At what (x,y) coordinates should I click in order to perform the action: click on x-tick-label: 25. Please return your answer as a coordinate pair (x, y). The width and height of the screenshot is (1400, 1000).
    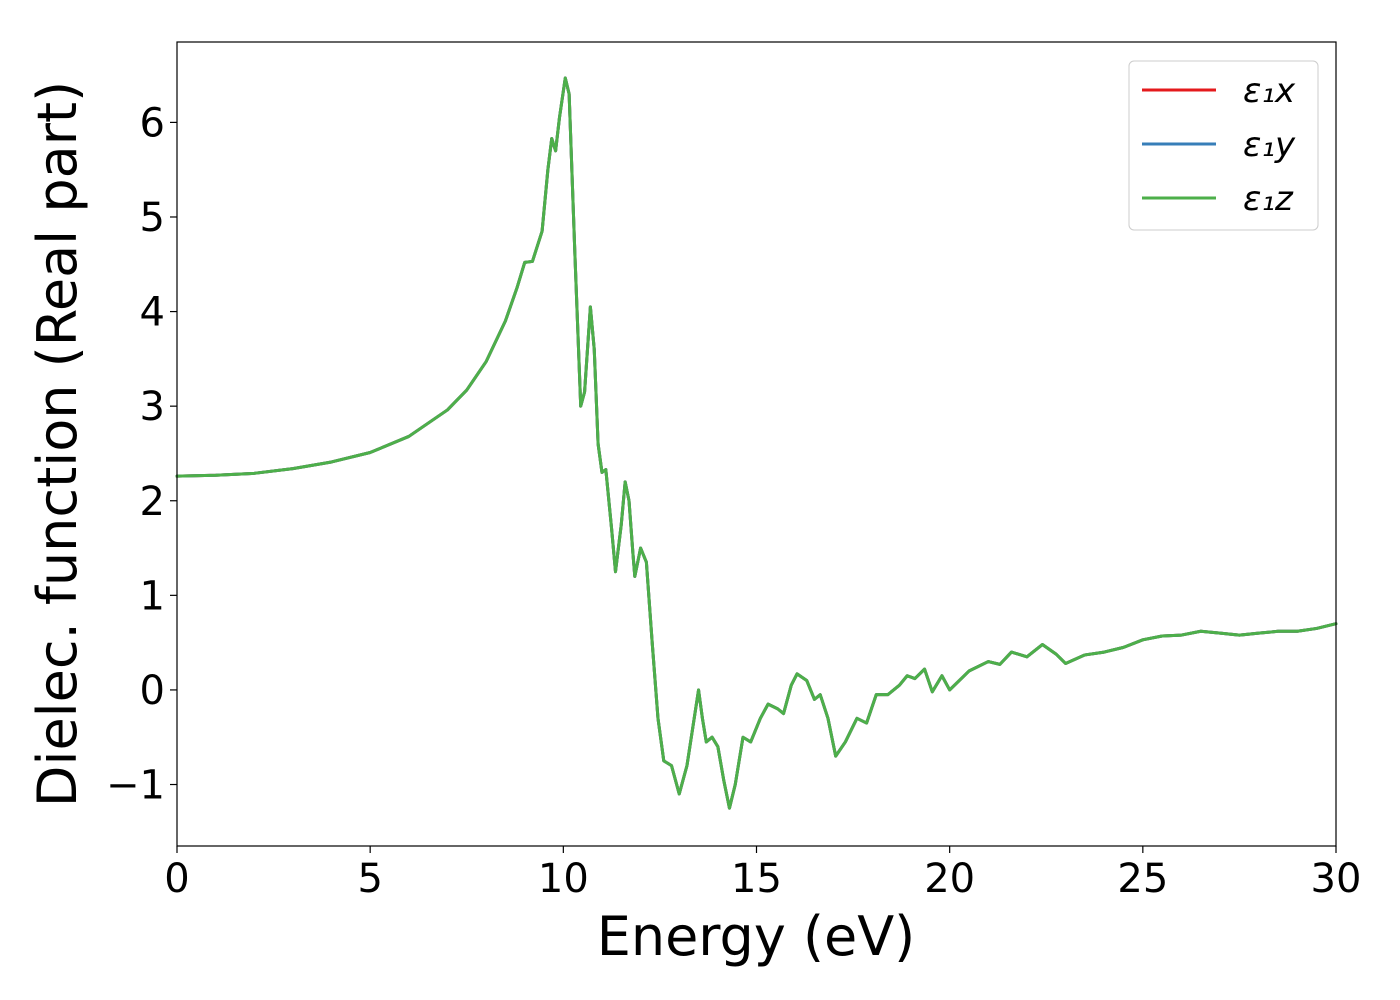
    Looking at the image, I should click on (1142, 879).